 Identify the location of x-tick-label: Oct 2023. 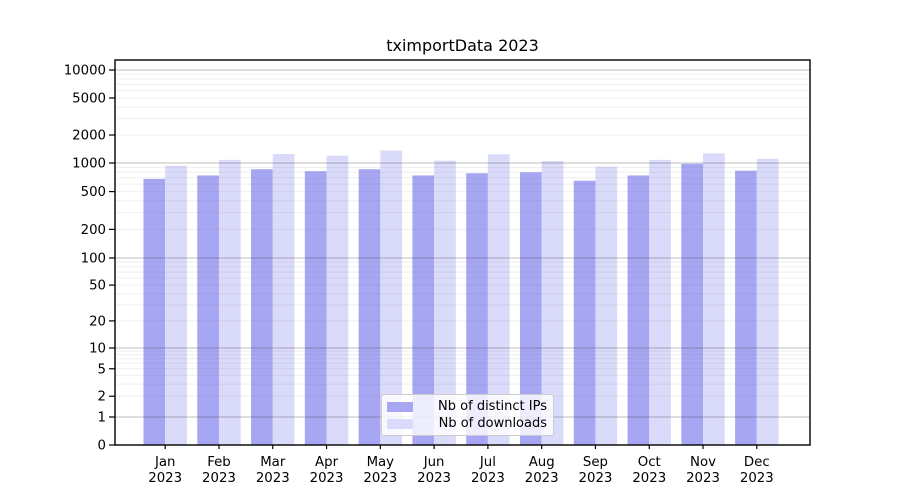
(649, 470).